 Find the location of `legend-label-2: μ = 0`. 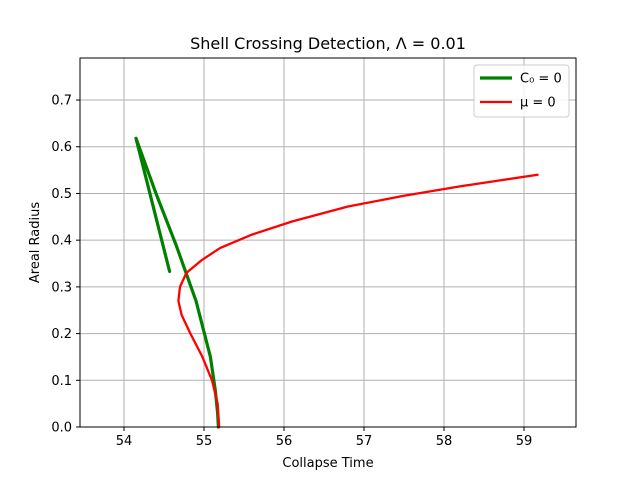

legend-label-2: μ = 0 is located at coordinates (538, 103).